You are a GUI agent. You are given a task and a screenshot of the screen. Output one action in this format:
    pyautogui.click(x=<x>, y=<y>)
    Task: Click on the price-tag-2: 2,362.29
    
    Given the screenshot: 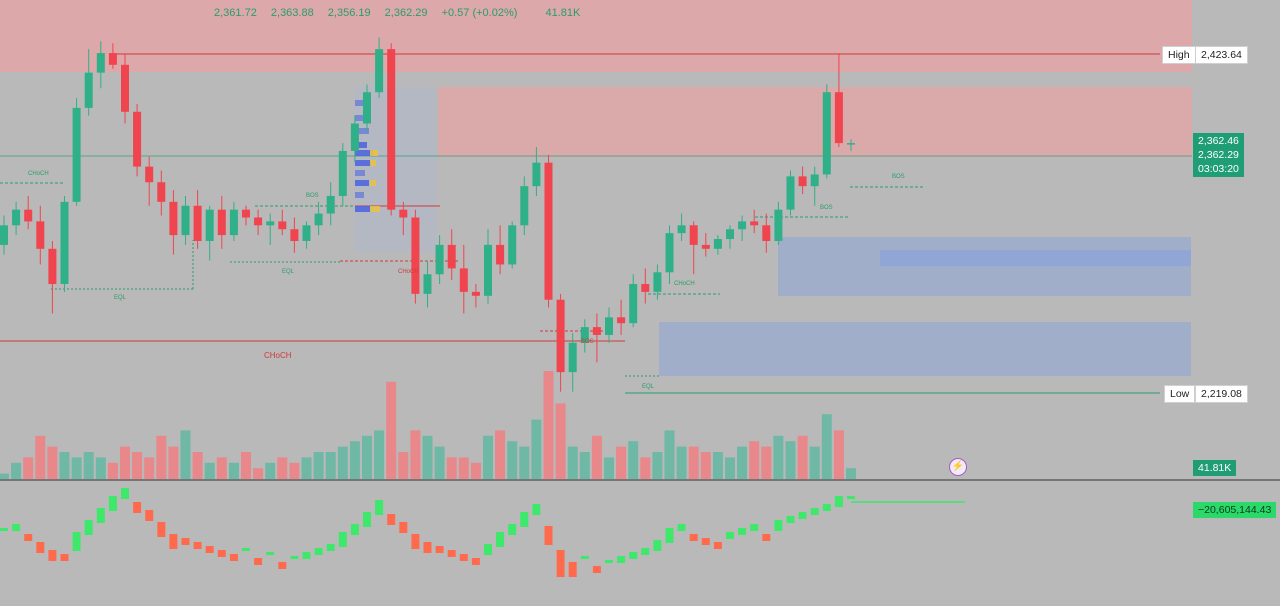 What is the action you would take?
    pyautogui.click(x=1218, y=155)
    